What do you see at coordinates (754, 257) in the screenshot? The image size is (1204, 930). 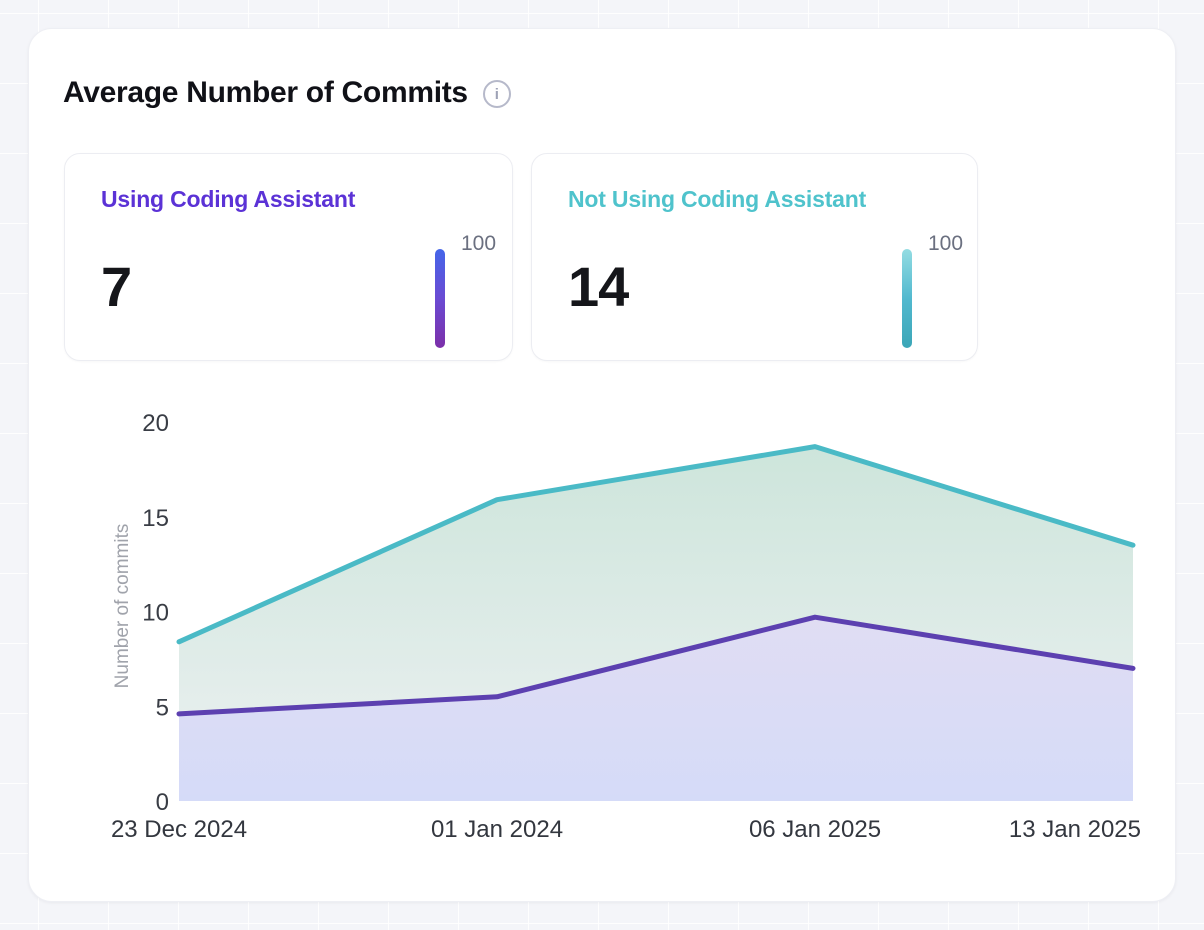 I see `stat-card-not-using-assistant: Not Using Coding Assistant 14 100` at bounding box center [754, 257].